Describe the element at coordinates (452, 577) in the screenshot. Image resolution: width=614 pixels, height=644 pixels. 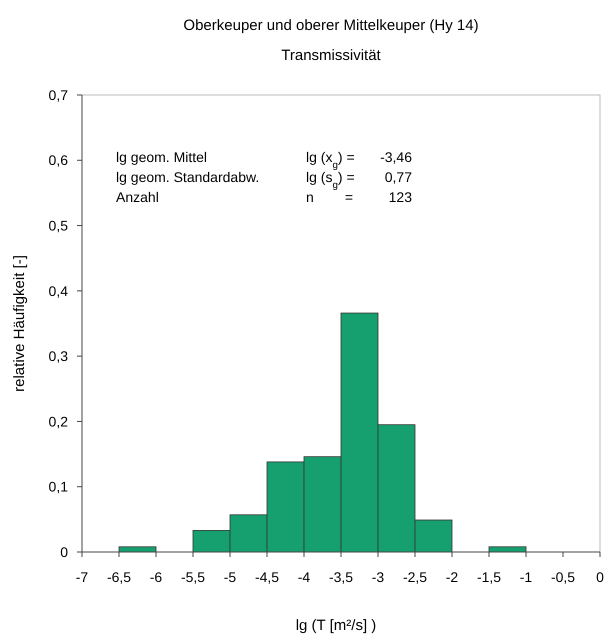
I see `x-tick-label: -2` at that location.